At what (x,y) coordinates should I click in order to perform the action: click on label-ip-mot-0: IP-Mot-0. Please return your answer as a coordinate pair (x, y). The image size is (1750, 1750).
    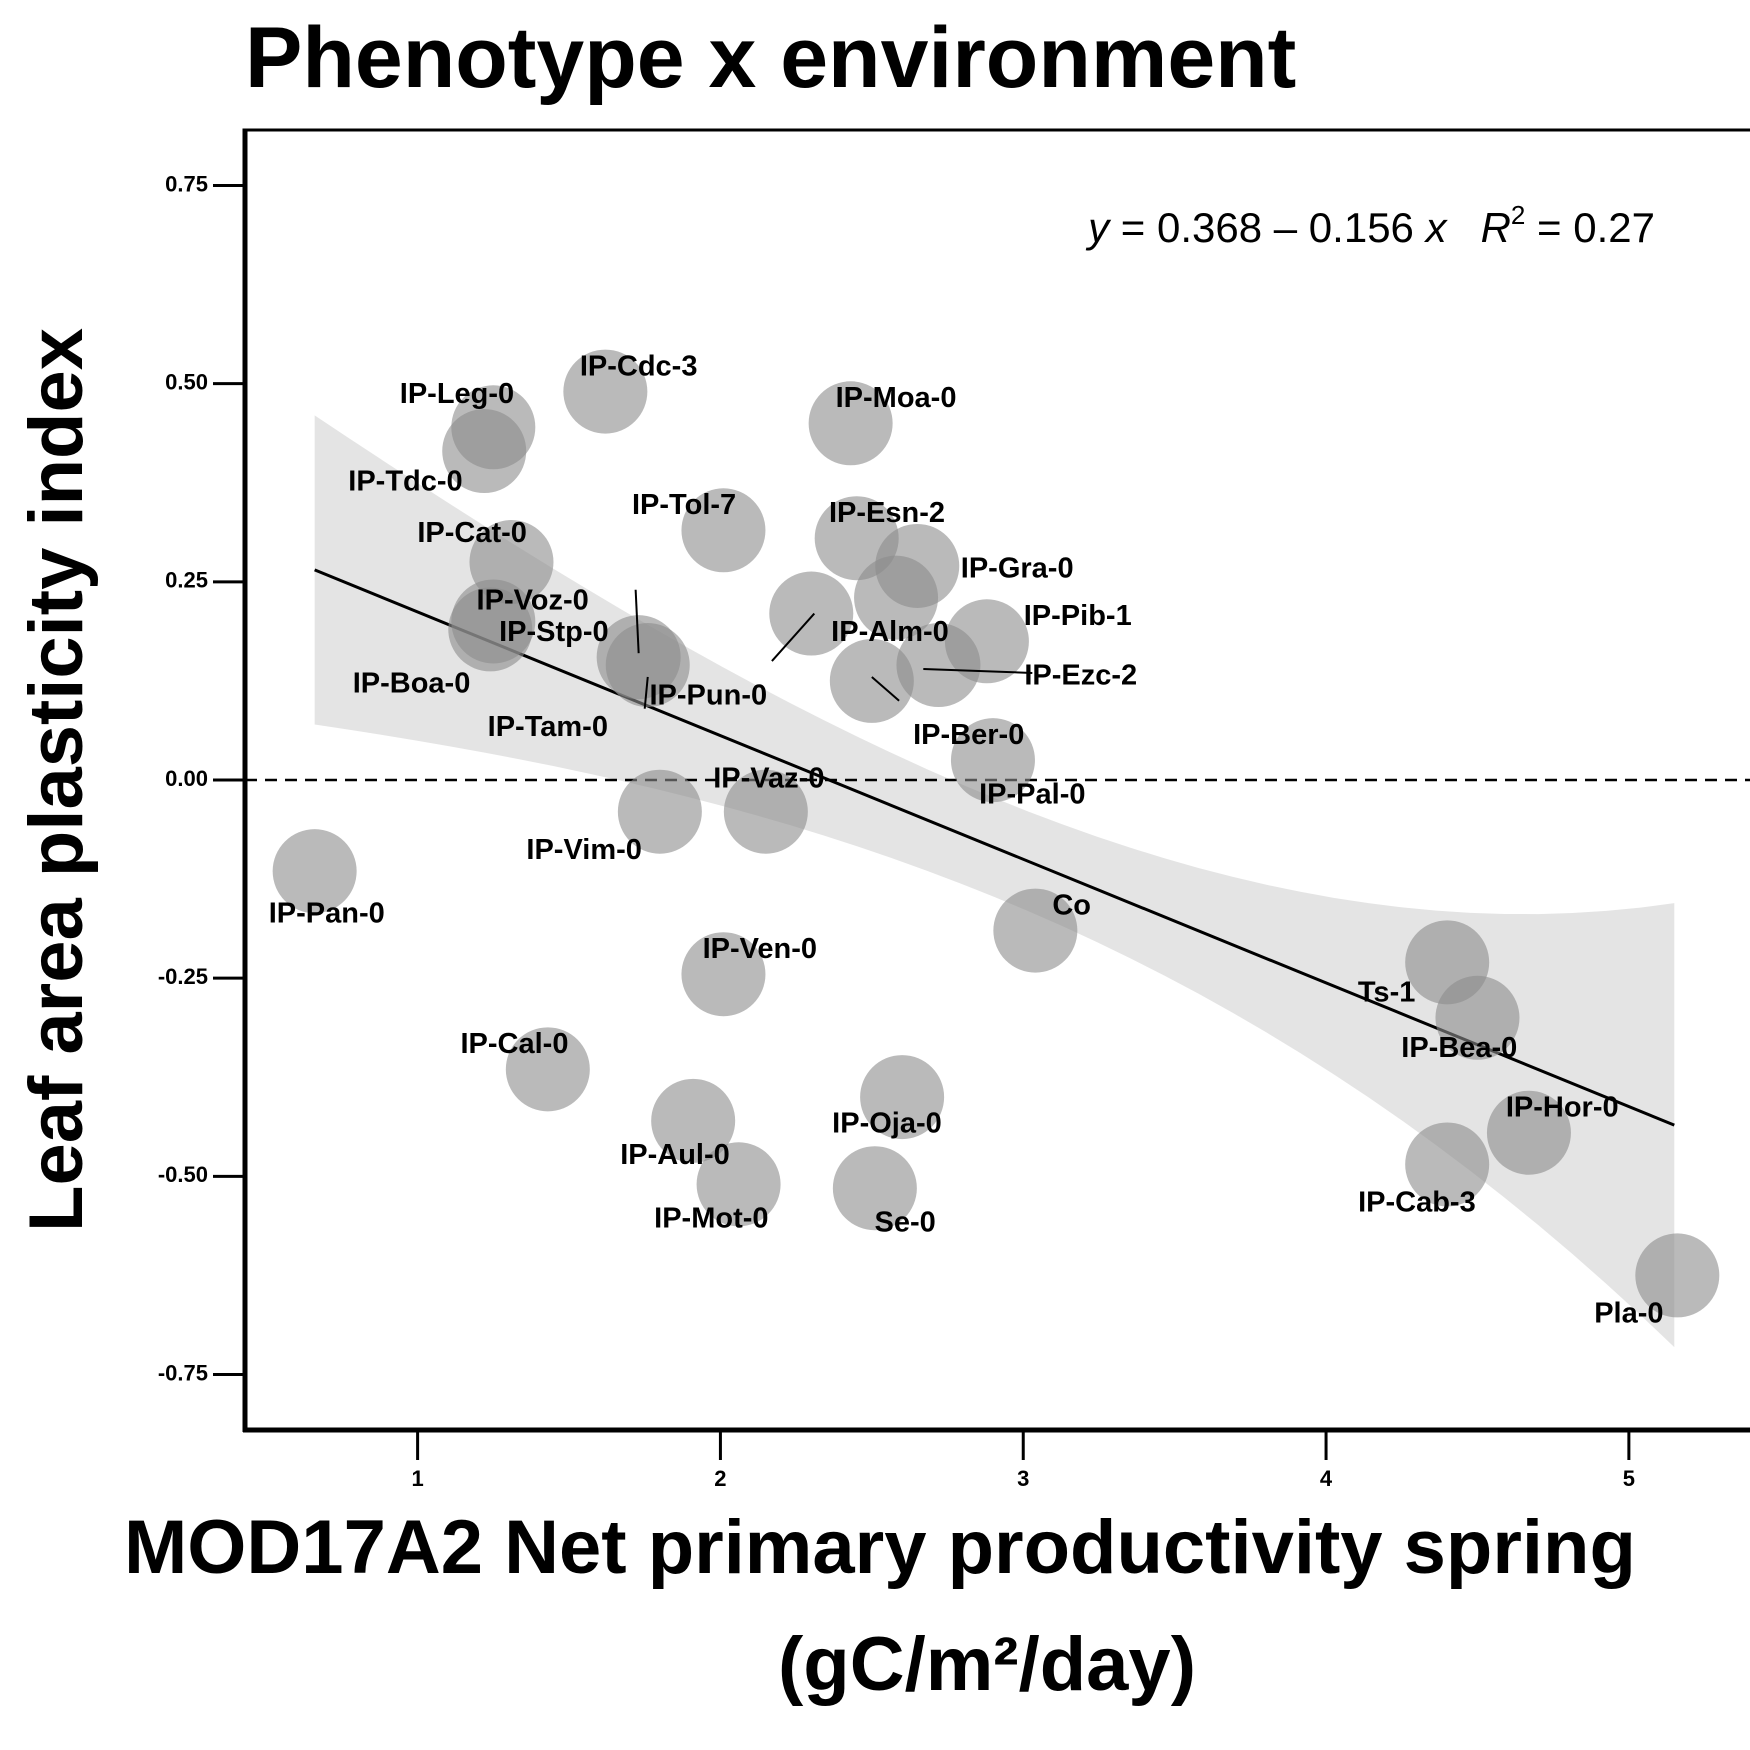
    Looking at the image, I should click on (711, 1219).